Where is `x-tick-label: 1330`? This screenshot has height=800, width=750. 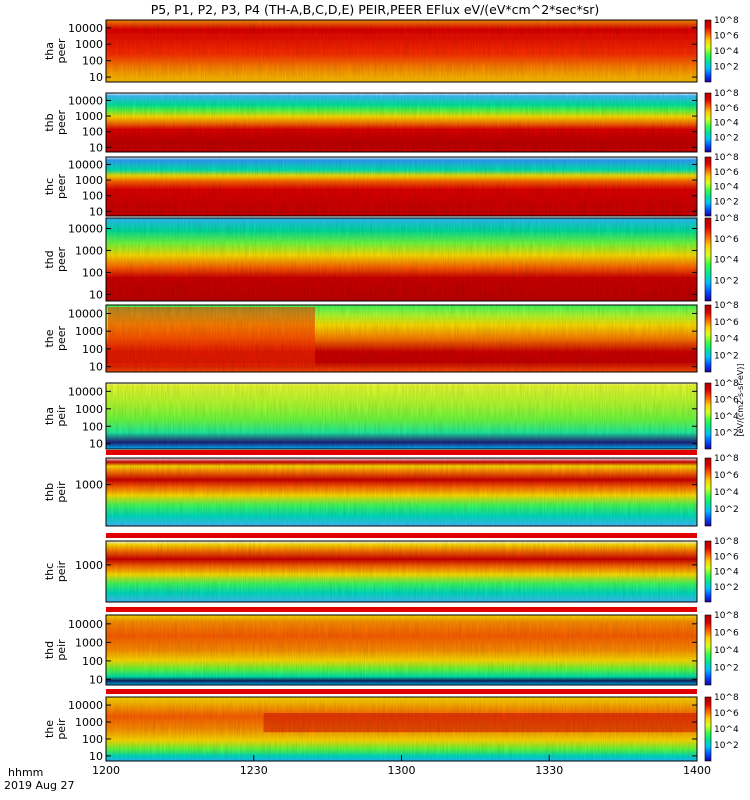 x-tick-label: 1330 is located at coordinates (549, 770).